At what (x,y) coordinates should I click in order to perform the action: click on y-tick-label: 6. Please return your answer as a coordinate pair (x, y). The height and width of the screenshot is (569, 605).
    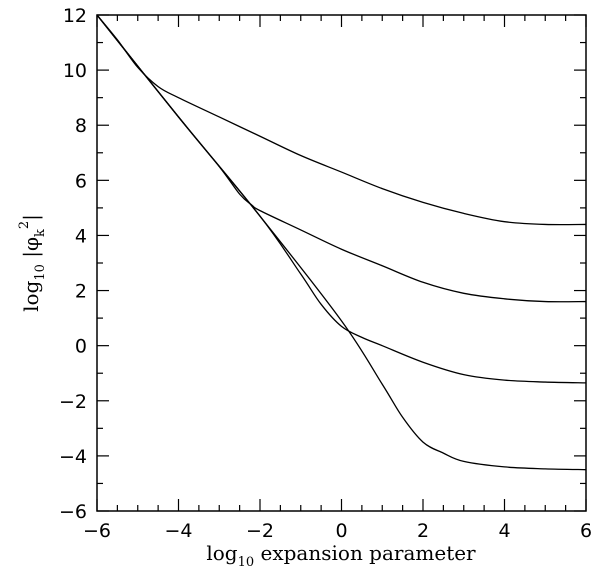
    Looking at the image, I should click on (81, 181).